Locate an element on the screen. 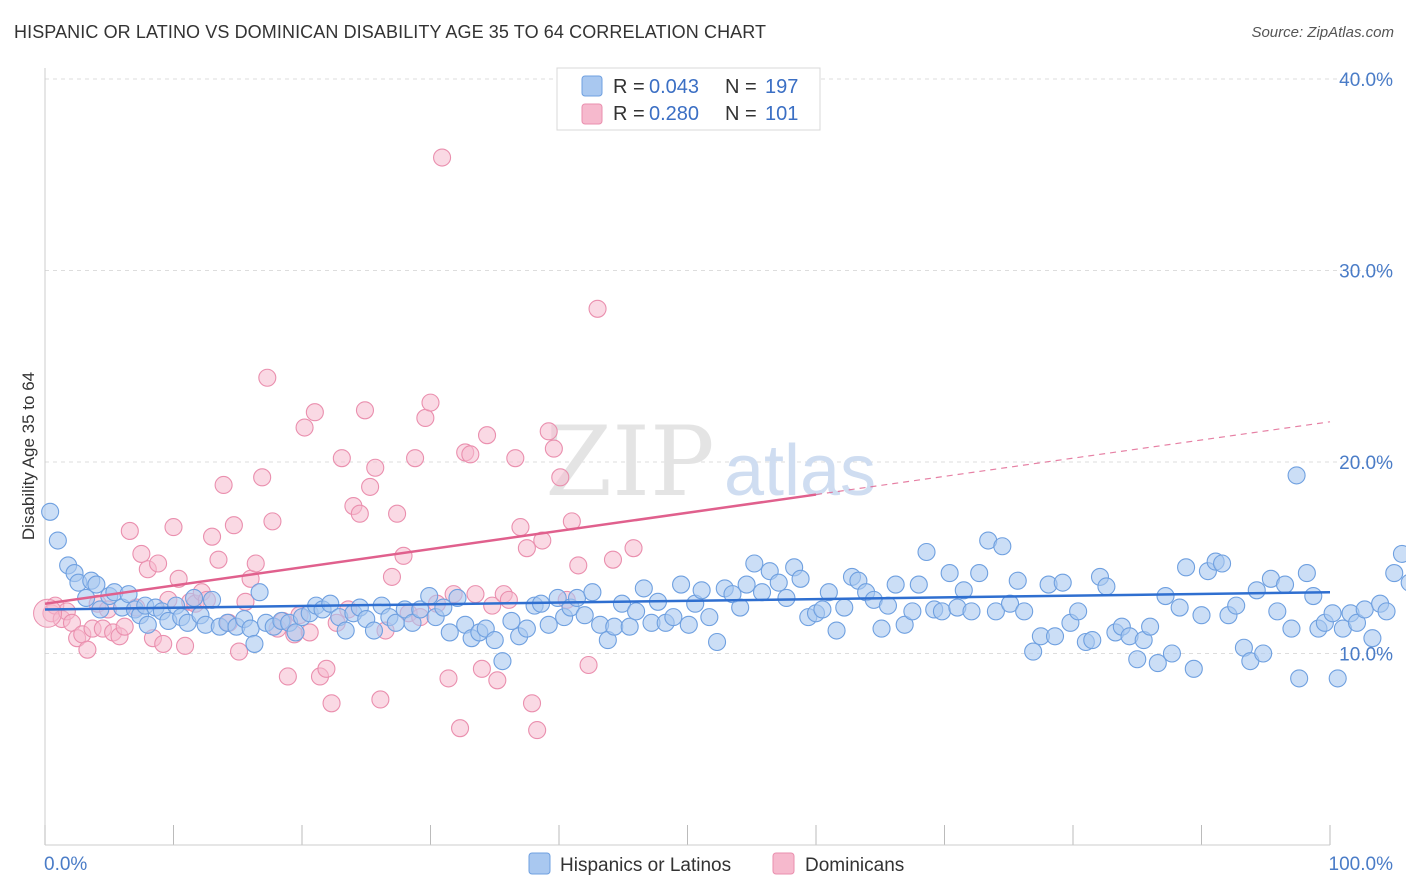  watermark-zip: ZIP is located at coordinates (629, 462).